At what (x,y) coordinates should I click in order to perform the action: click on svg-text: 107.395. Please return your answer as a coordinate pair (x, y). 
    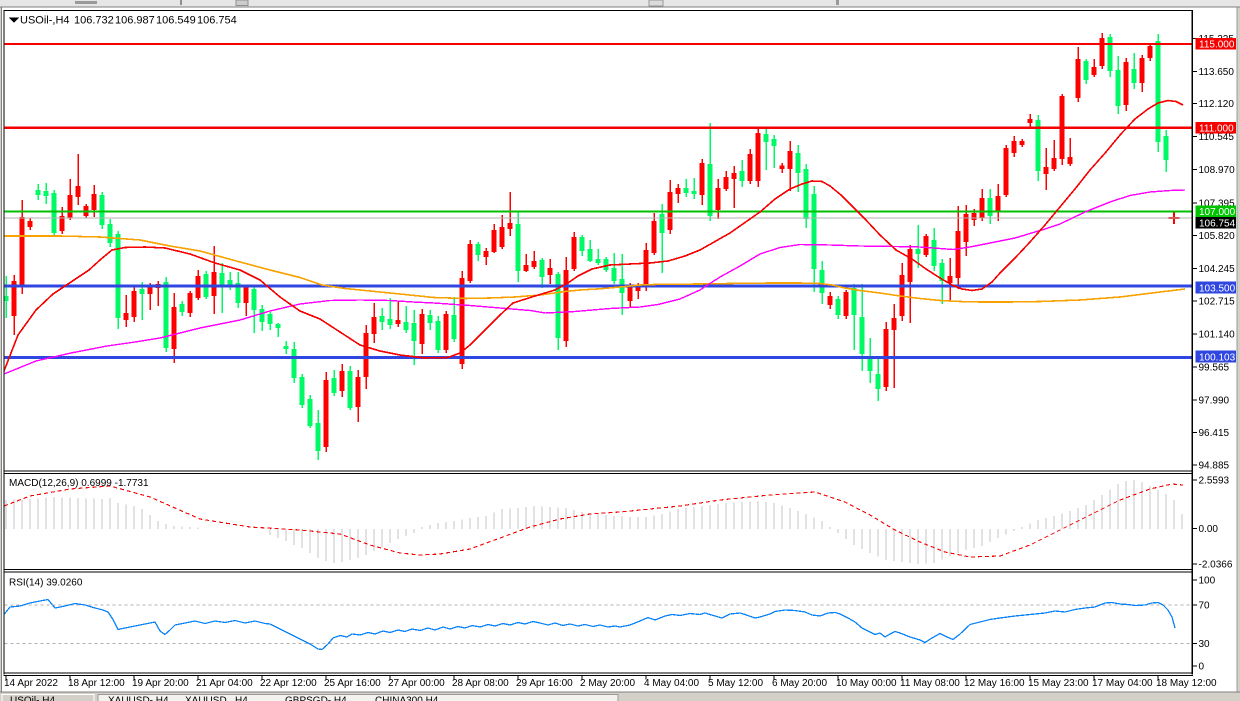
    Looking at the image, I should click on (1217, 204).